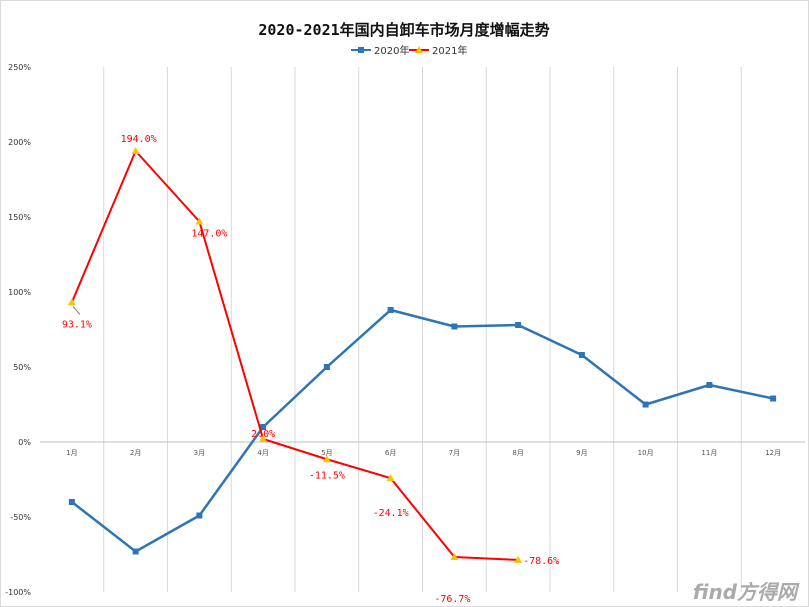 This screenshot has height=607, width=809. What do you see at coordinates (646, 453) in the screenshot?
I see `x-tick-label: 10月` at bounding box center [646, 453].